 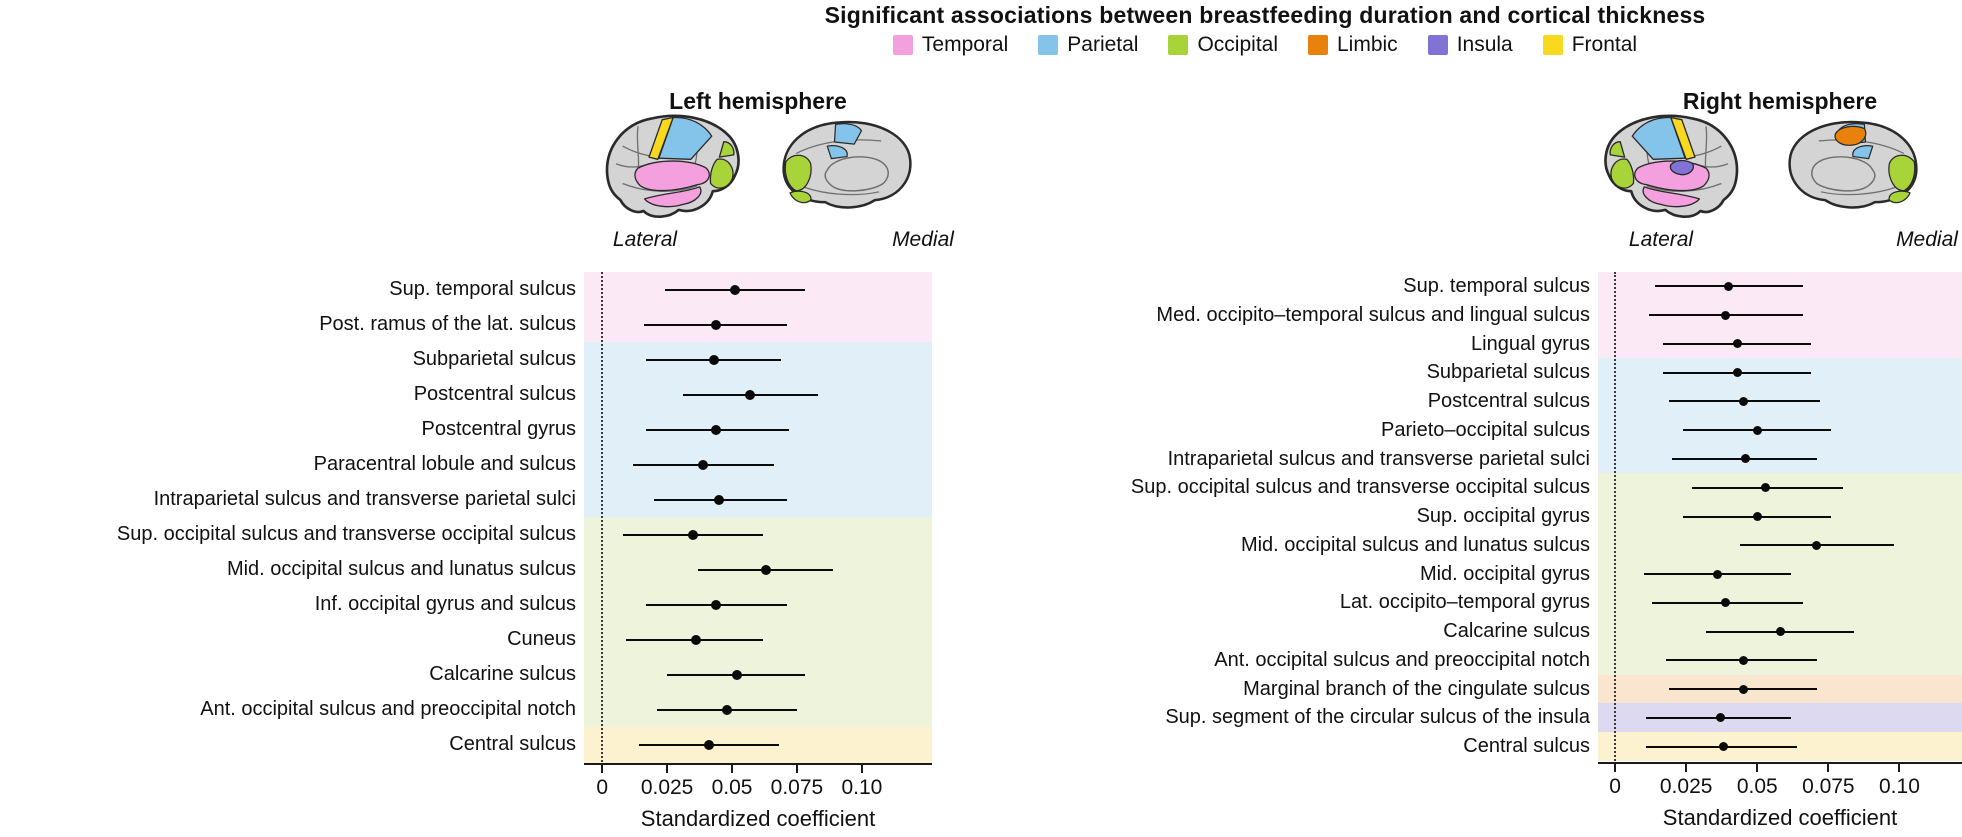 I want to click on limbic-swatch-icon, so click(x=1318, y=45).